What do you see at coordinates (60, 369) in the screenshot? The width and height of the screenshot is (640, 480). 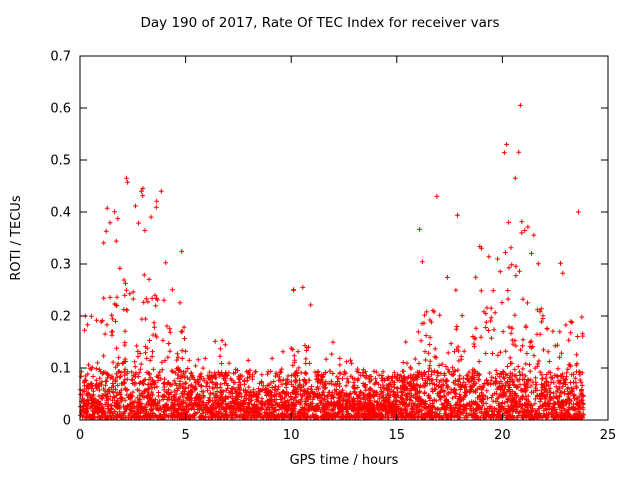 I see `y-tick-label: 0.1` at bounding box center [60, 369].